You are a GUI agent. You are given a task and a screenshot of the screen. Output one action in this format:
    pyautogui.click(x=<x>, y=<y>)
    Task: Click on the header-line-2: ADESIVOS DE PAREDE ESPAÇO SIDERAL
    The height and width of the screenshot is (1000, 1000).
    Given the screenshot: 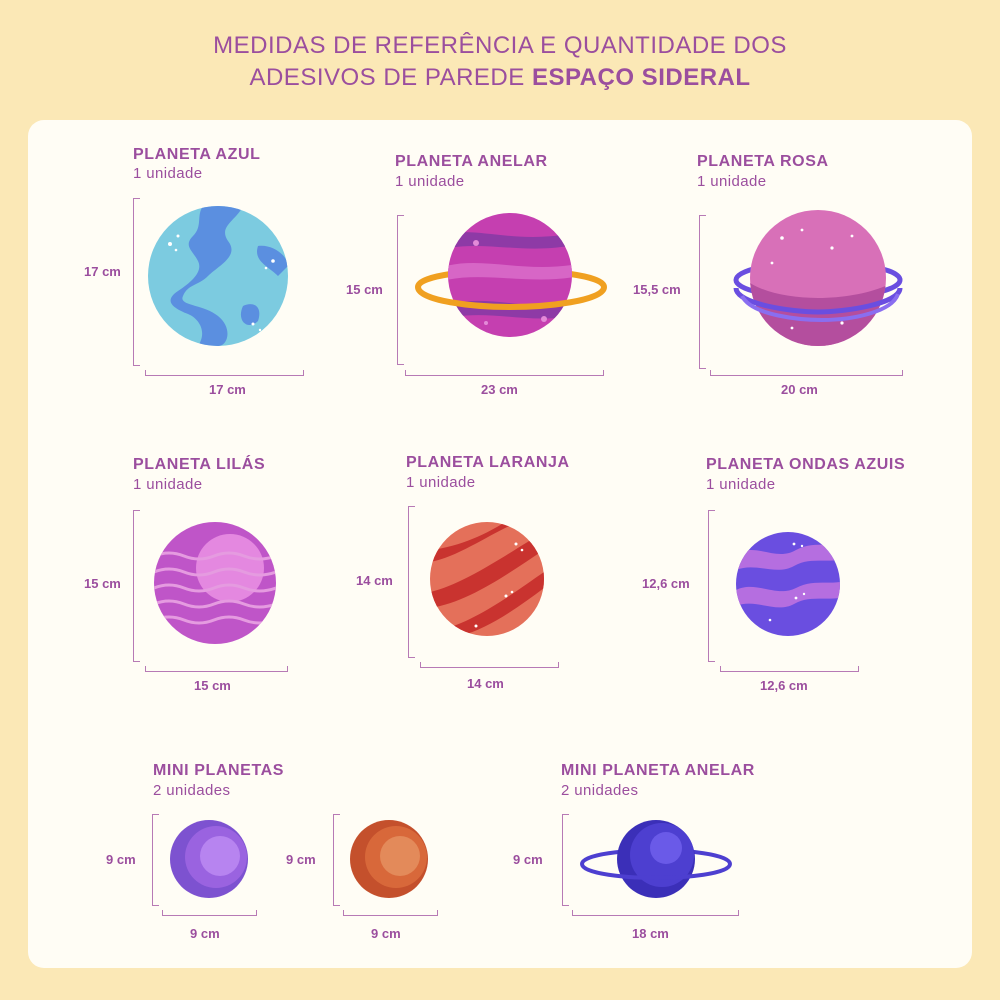 What is the action you would take?
    pyautogui.click(x=500, y=78)
    